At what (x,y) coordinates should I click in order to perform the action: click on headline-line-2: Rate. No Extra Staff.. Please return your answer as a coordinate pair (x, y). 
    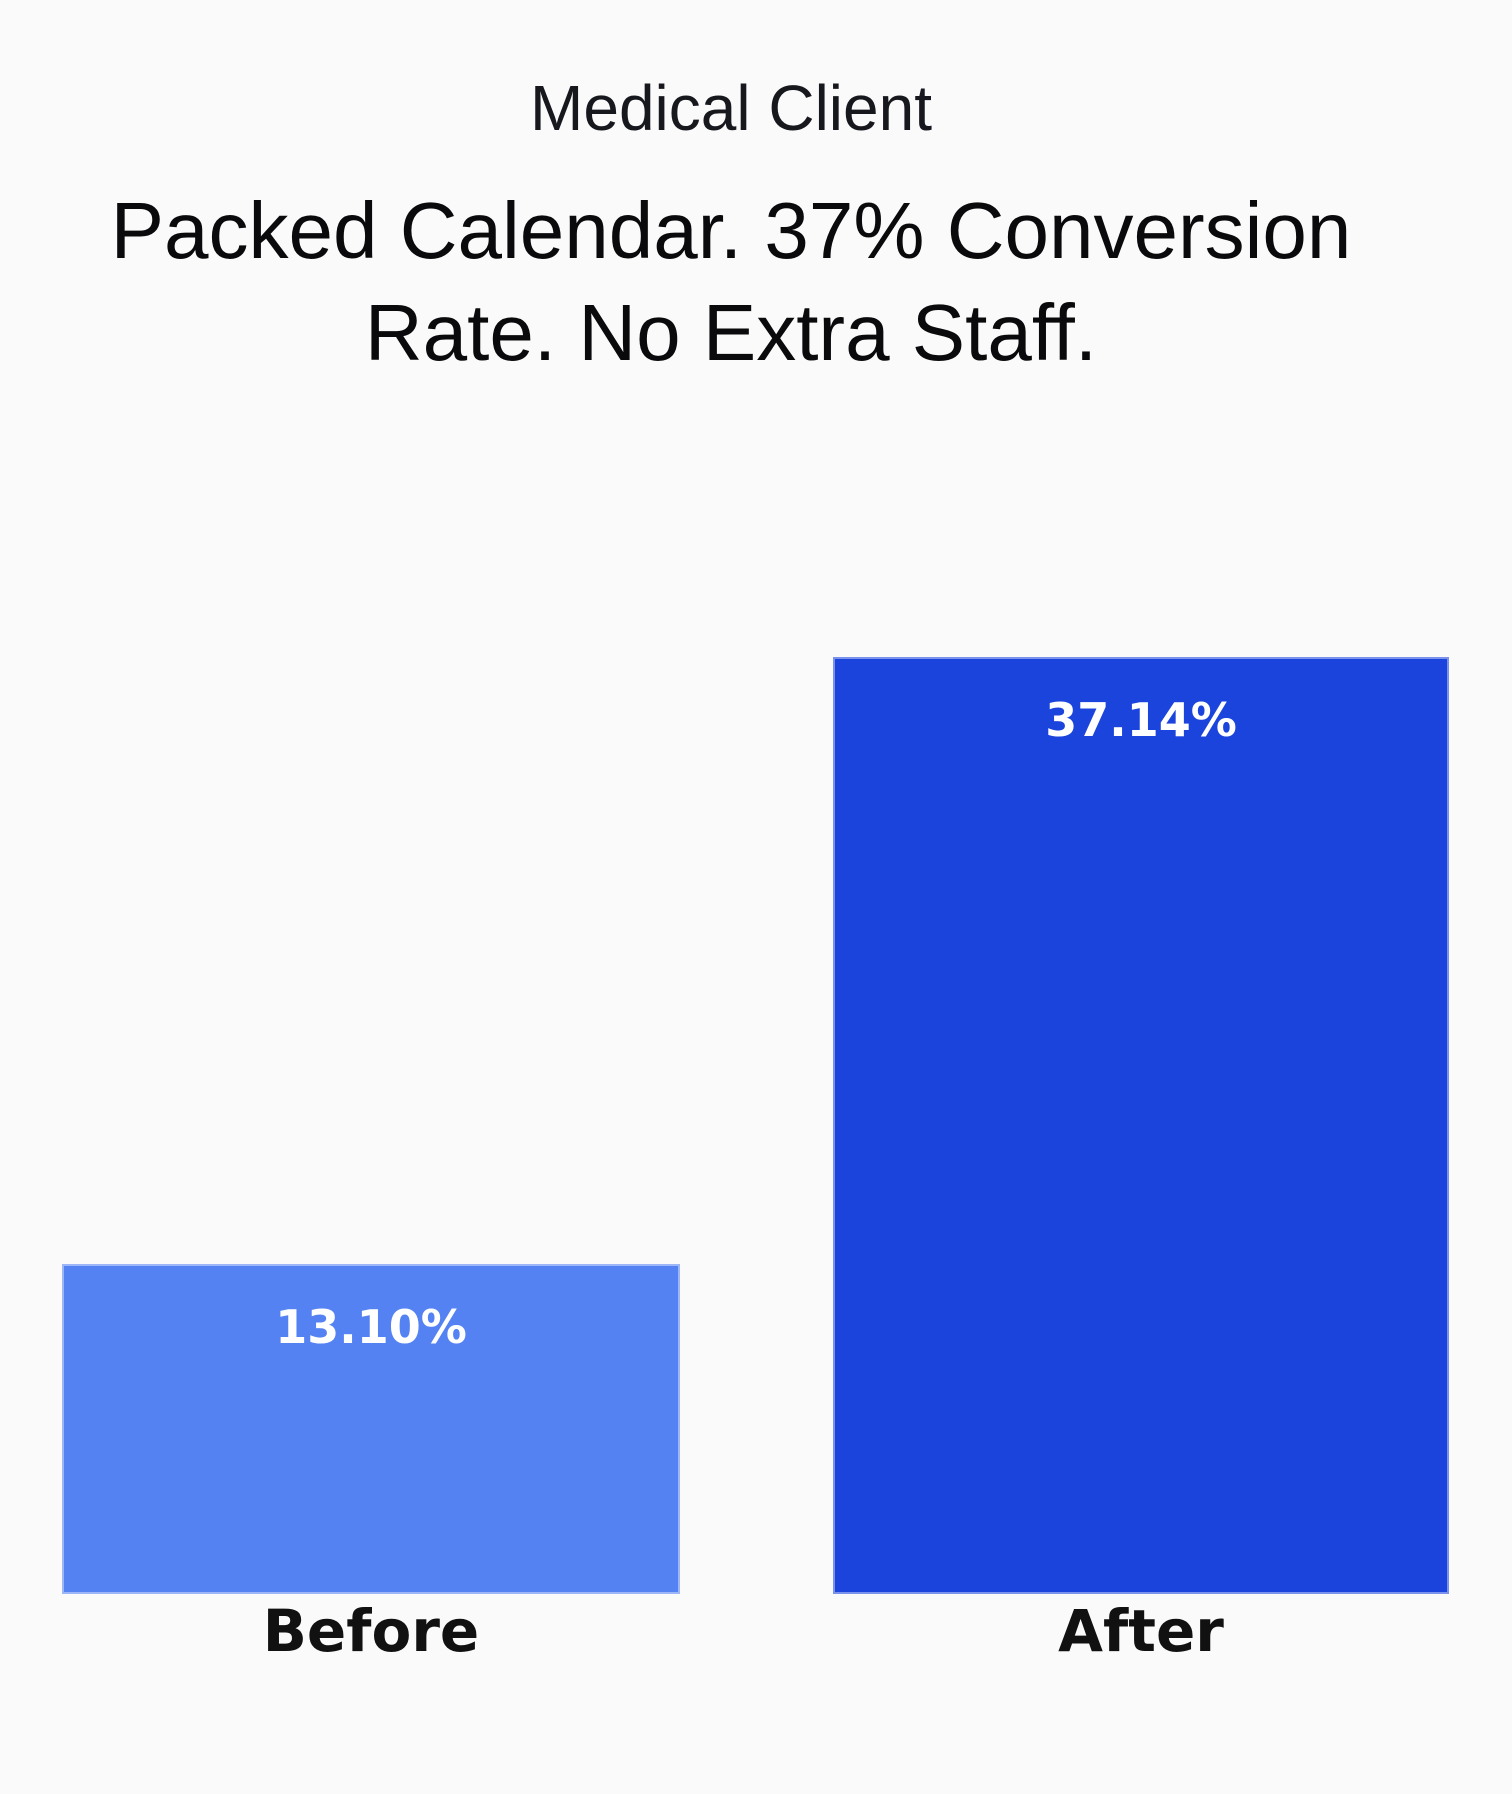
    Looking at the image, I should click on (731, 333).